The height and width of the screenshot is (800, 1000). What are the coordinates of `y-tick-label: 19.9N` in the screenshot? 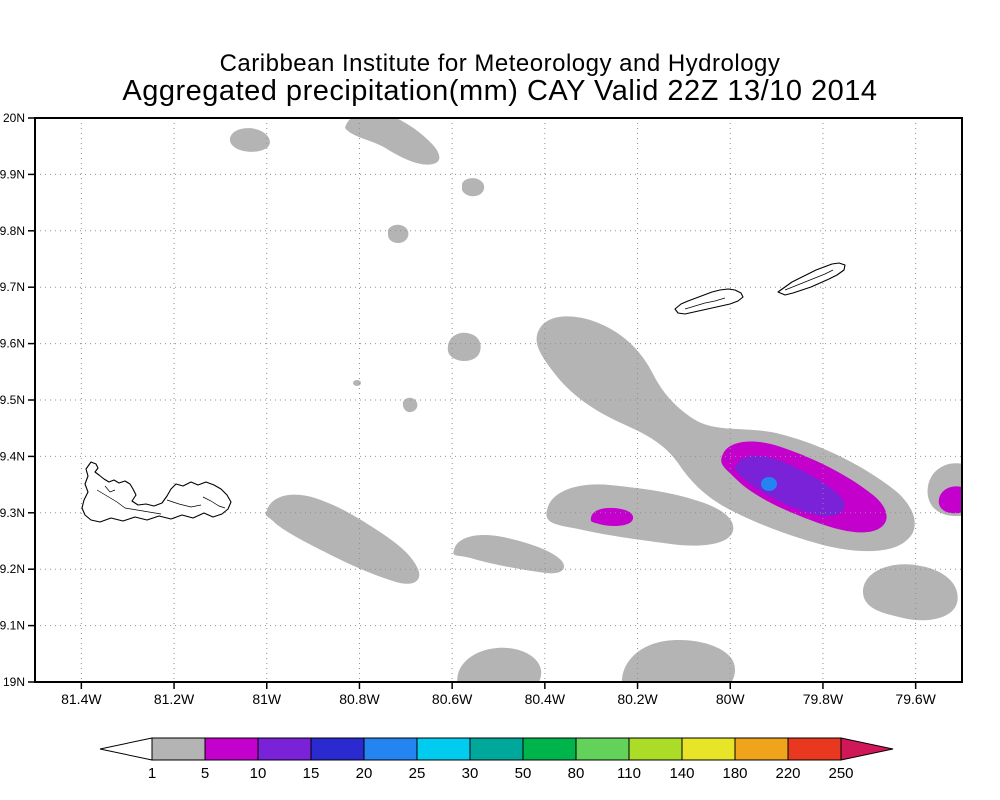 It's located at (12, 174).